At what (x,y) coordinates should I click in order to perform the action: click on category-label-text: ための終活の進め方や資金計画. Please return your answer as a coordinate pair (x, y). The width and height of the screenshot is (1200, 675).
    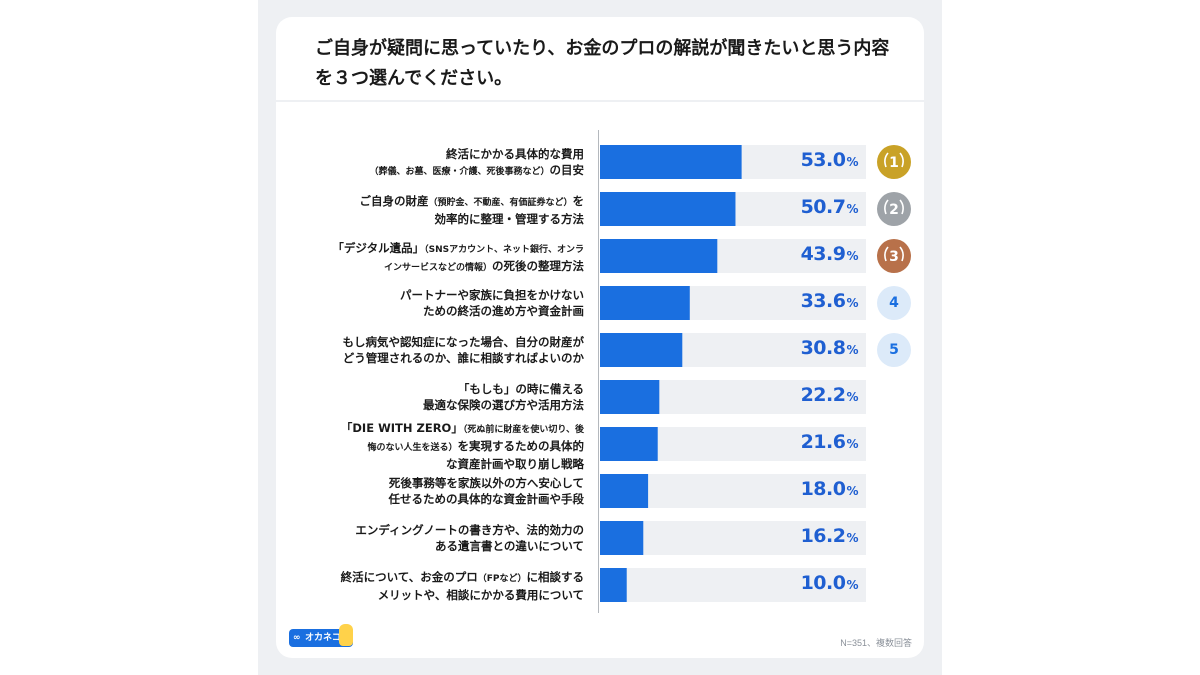
    Looking at the image, I should click on (503, 311).